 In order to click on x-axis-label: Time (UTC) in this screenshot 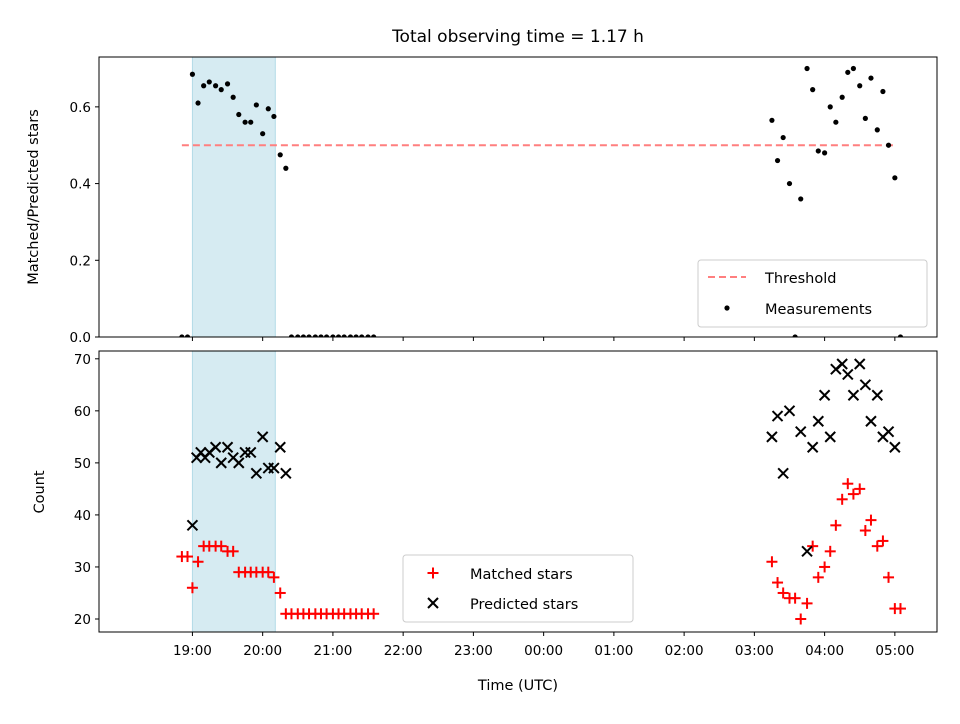, I will do `click(517, 686)`.